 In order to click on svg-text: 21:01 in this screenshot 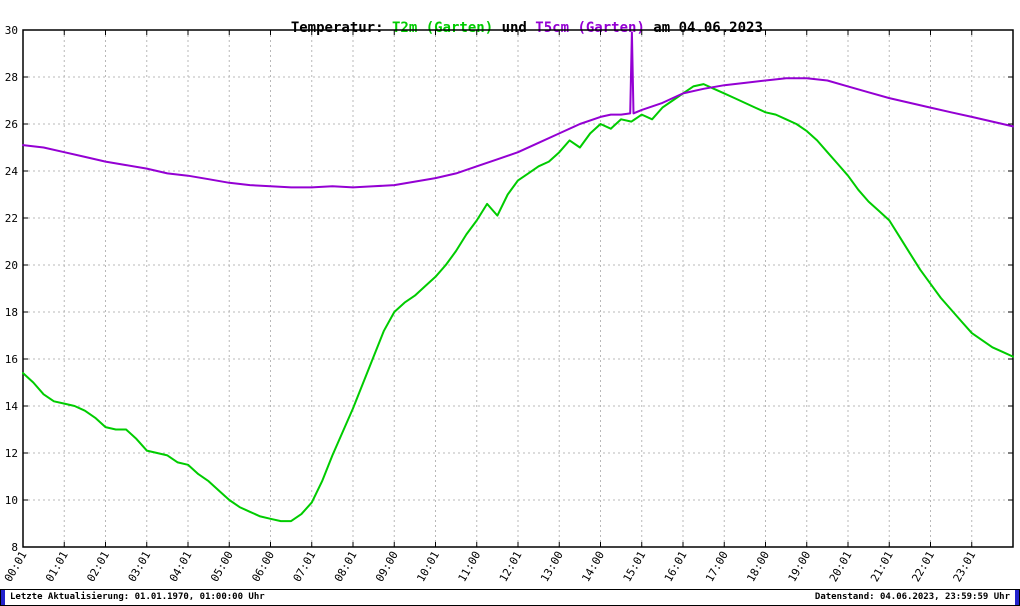, I will do `click(882, 566)`.